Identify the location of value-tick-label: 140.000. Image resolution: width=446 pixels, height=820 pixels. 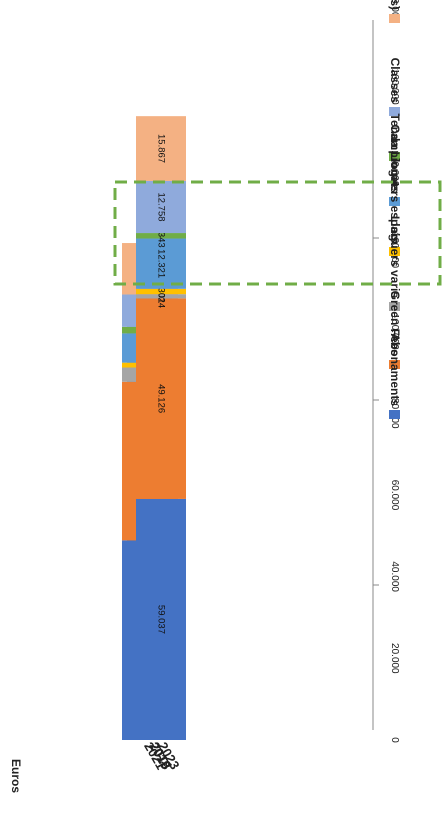
(394, 168).